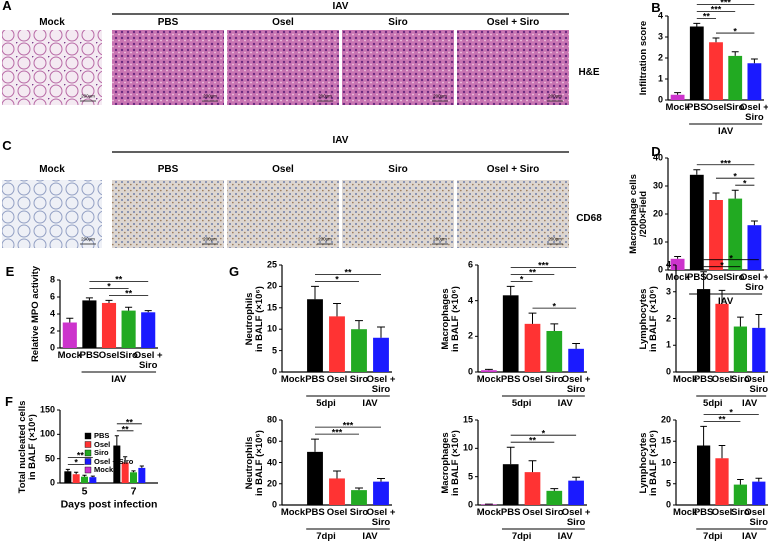  Describe the element at coordinates (521, 404) in the screenshot. I see `group-label: 5dpi` at that location.